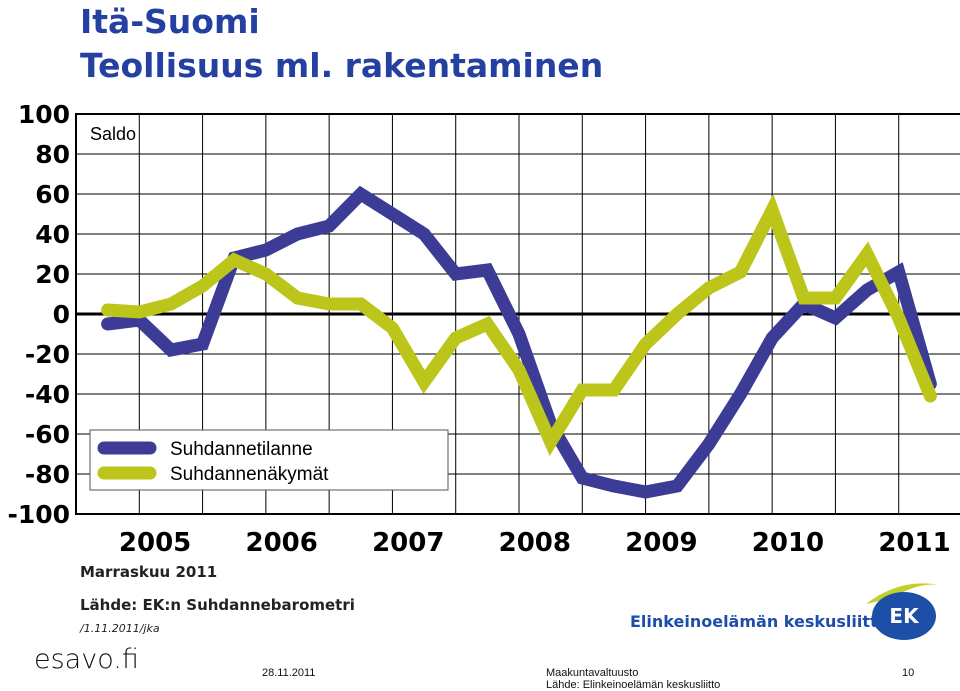 Image resolution: width=960 pixels, height=691 pixels. I want to click on y-tick-label: 20, so click(52, 274).